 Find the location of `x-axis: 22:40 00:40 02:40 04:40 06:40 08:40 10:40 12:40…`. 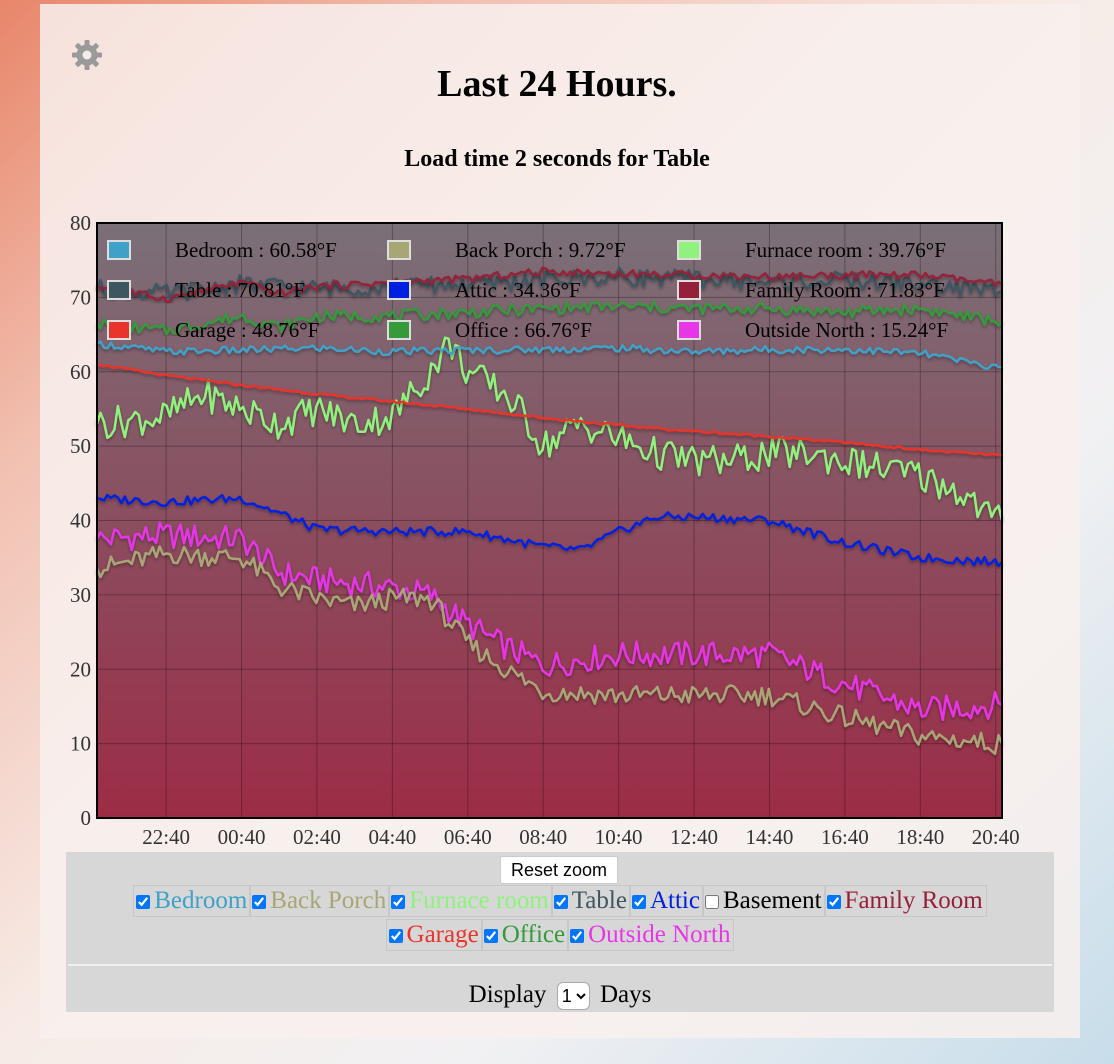

x-axis: 22:40 00:40 02:40 04:40 06:40 08:40 10:40 12:40… is located at coordinates (580, 837).